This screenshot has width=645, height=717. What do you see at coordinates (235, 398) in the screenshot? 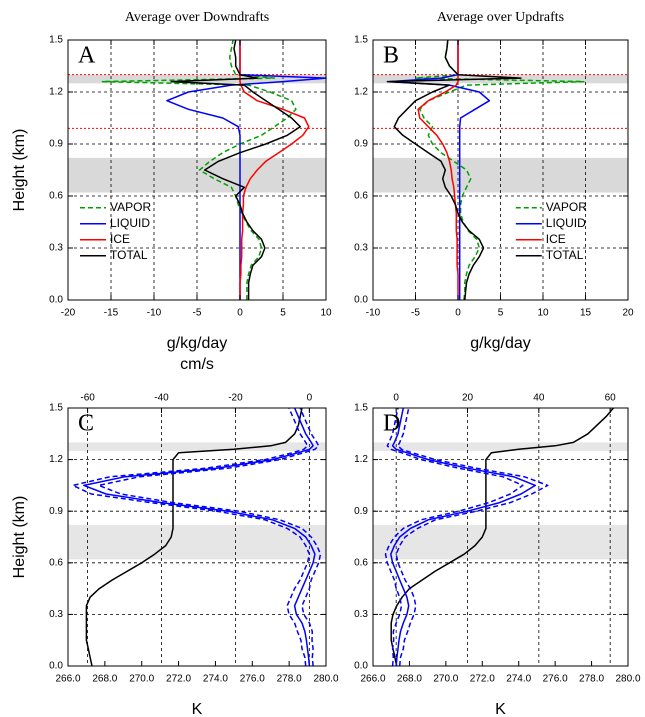
I see `x2-tick-label: -20` at bounding box center [235, 398].